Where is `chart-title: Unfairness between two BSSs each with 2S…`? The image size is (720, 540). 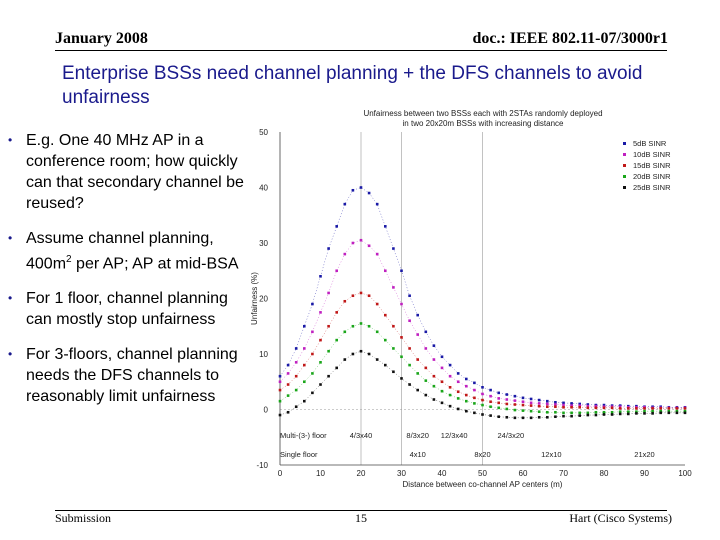
chart-title: Unfairness between two BSSs each with 2S… is located at coordinates (482, 113).